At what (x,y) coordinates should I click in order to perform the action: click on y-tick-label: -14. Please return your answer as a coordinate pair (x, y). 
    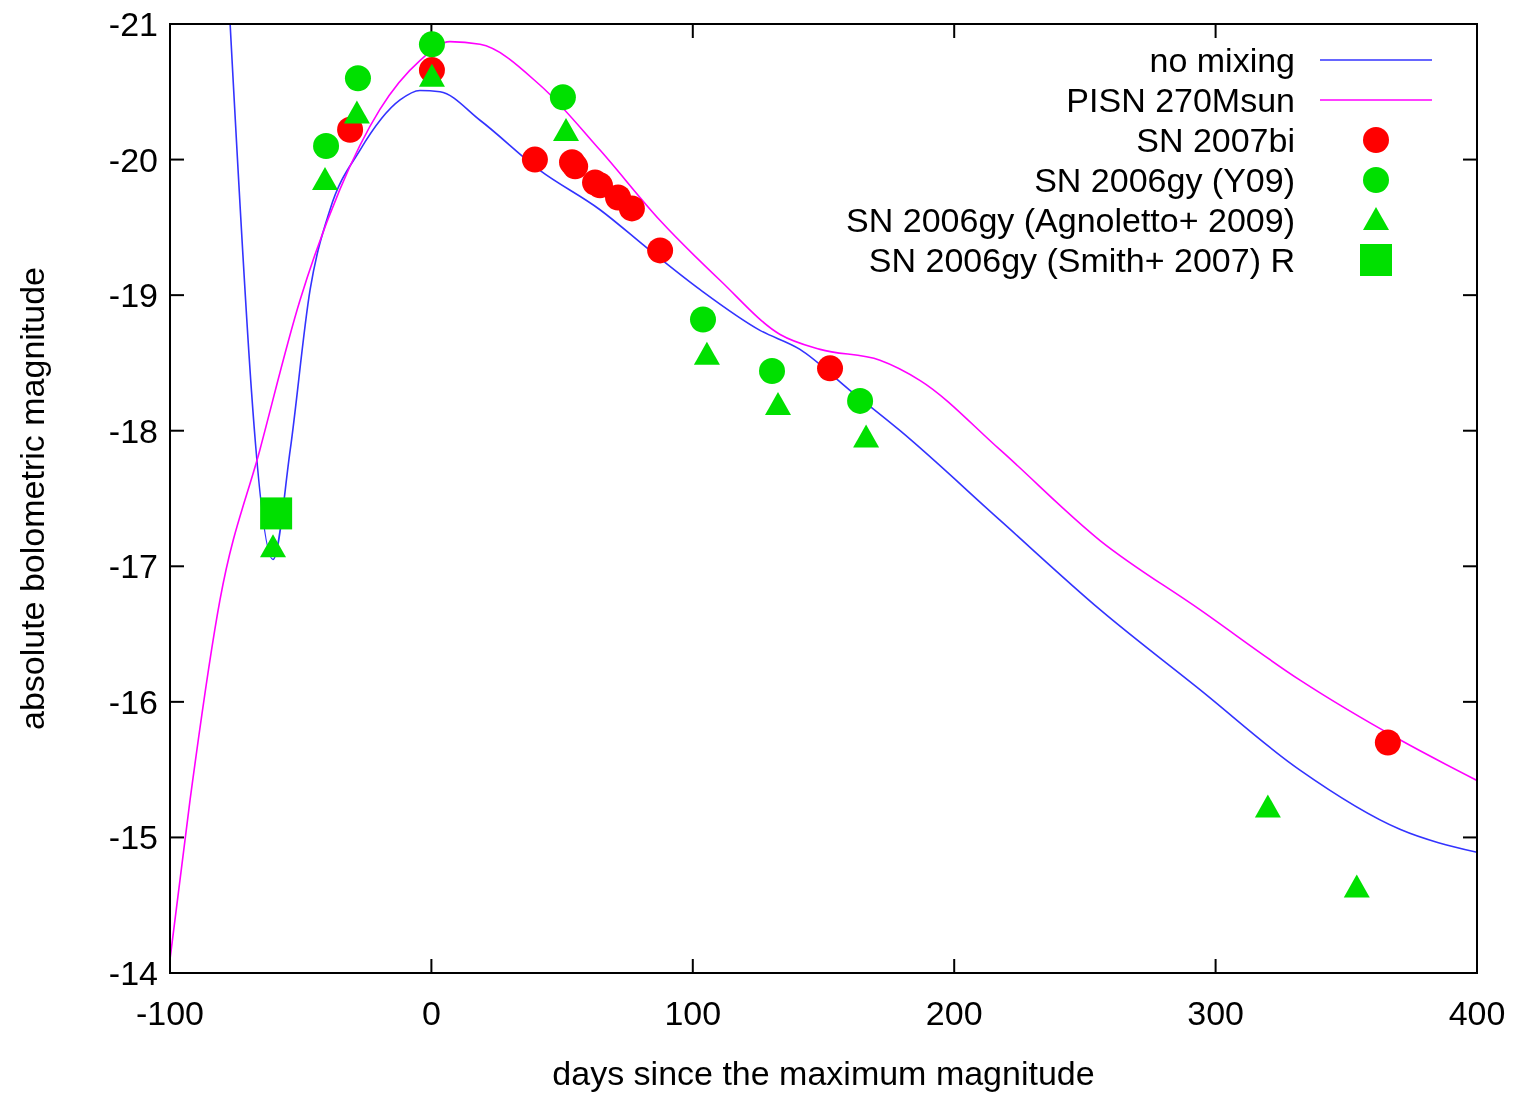
    Looking at the image, I should click on (133, 973).